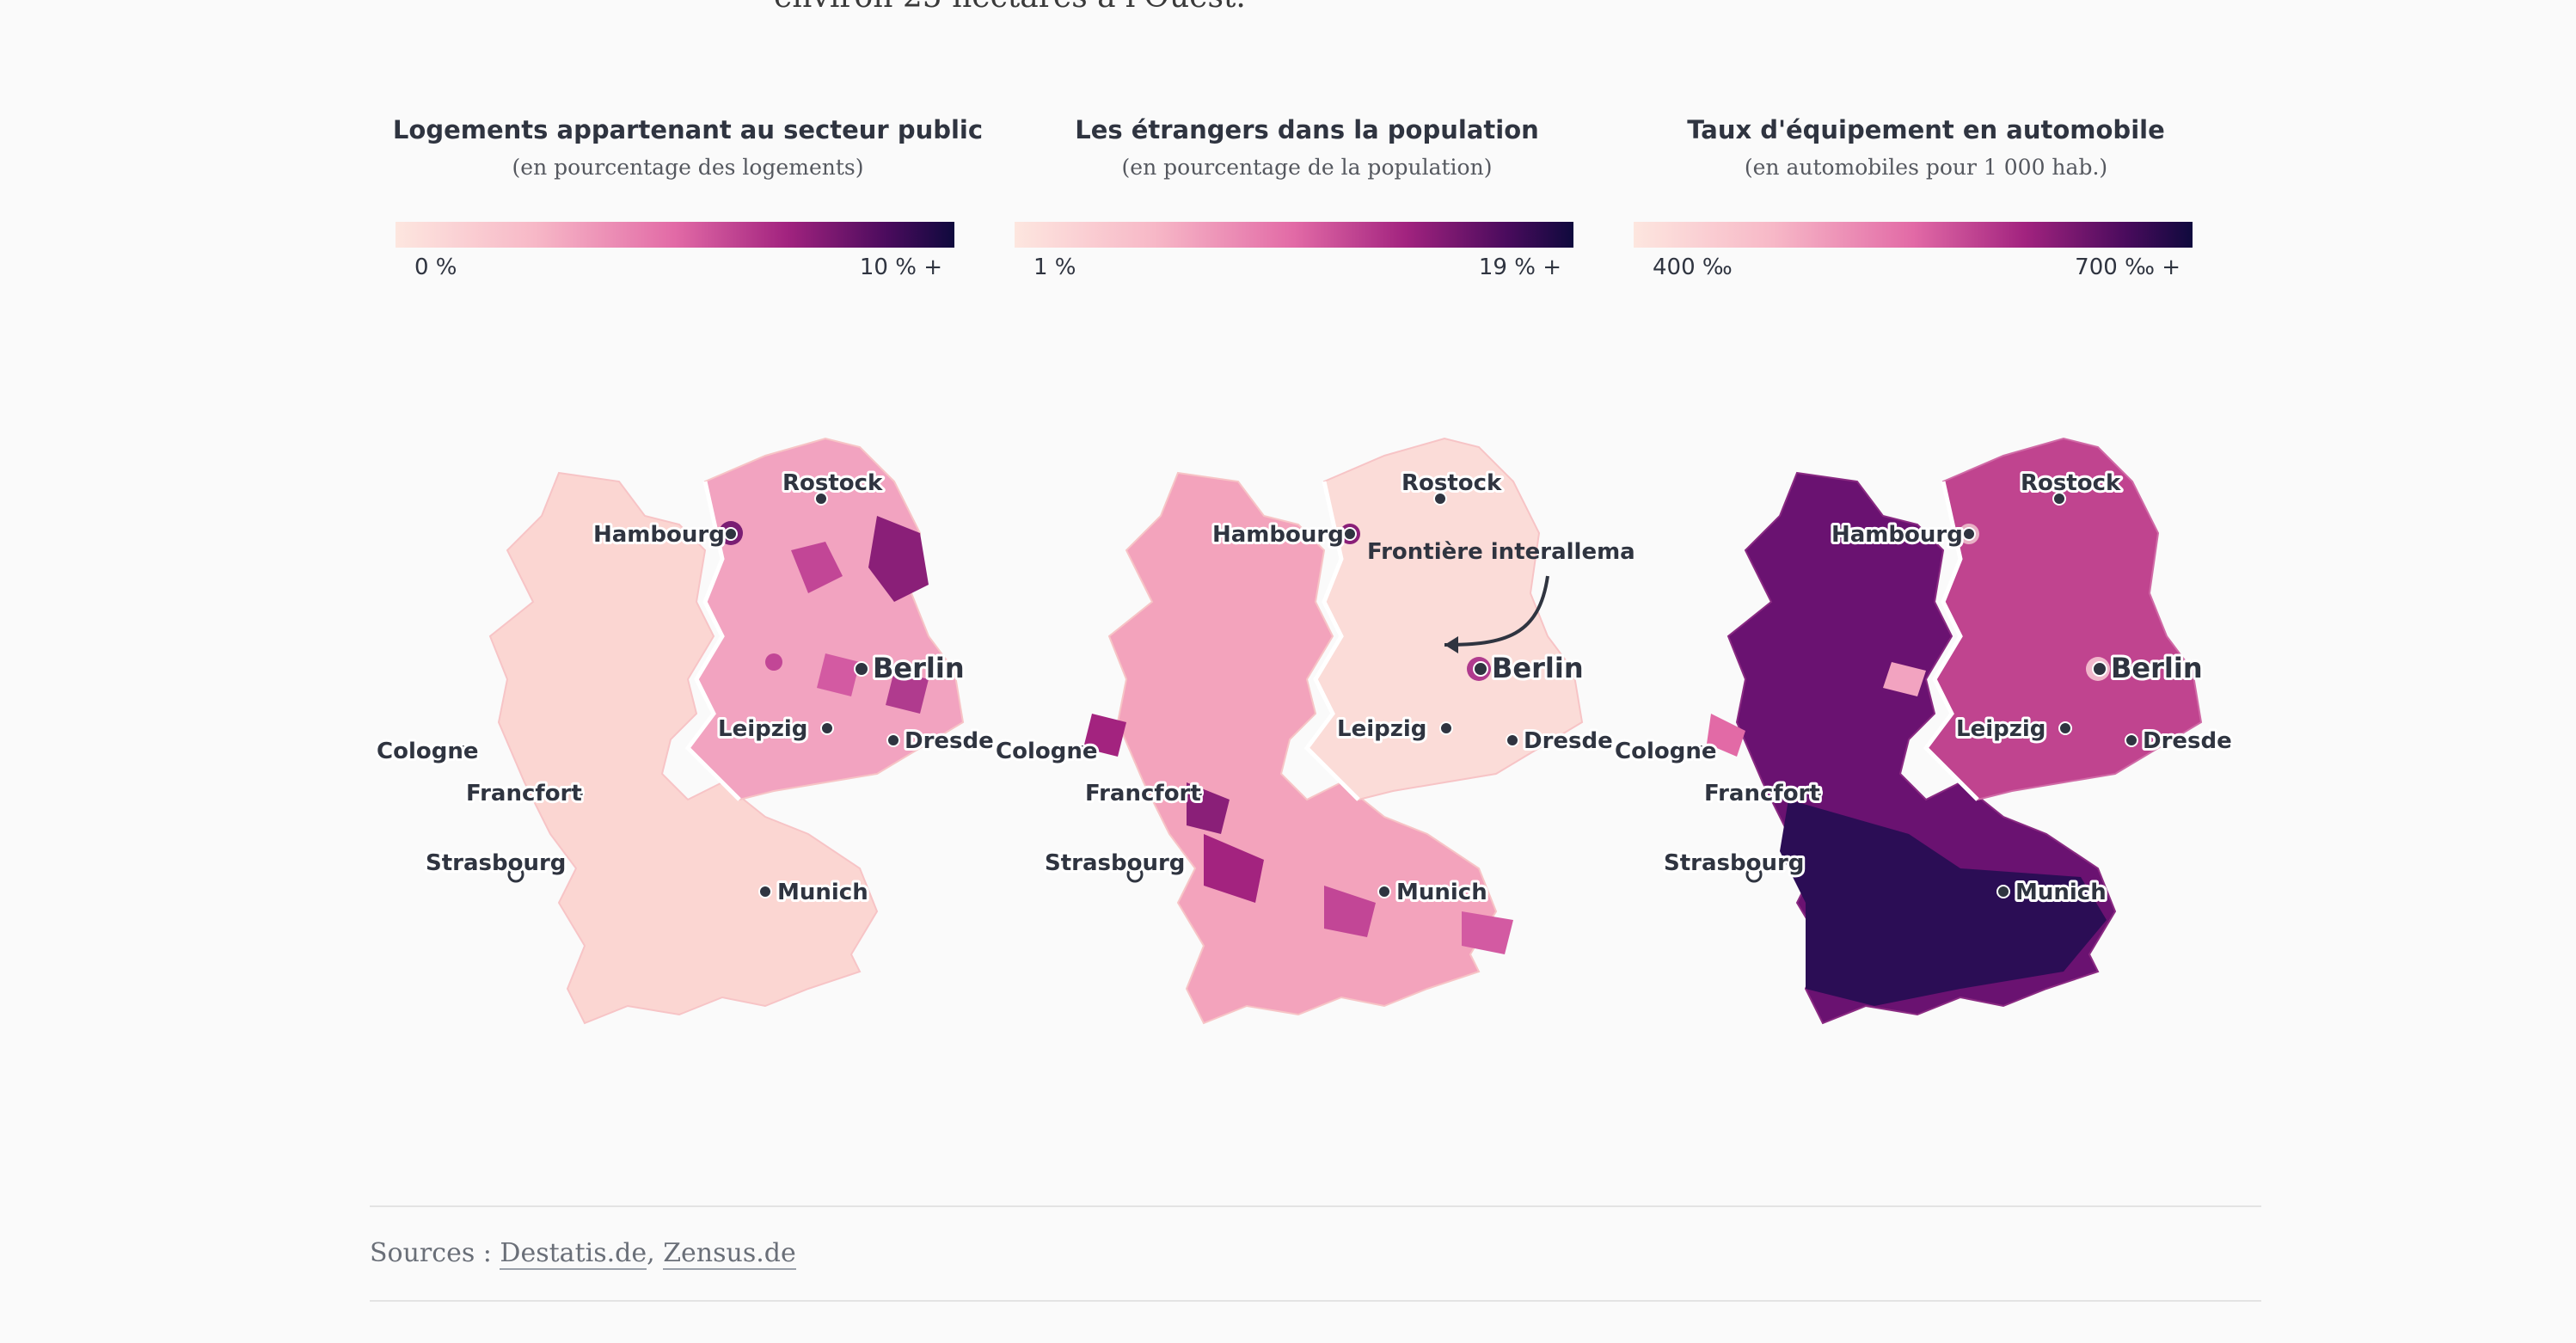 The width and height of the screenshot is (2576, 1343). Describe the element at coordinates (729, 1254) in the screenshot. I see `source-link-zensus: Zensus.de` at that location.